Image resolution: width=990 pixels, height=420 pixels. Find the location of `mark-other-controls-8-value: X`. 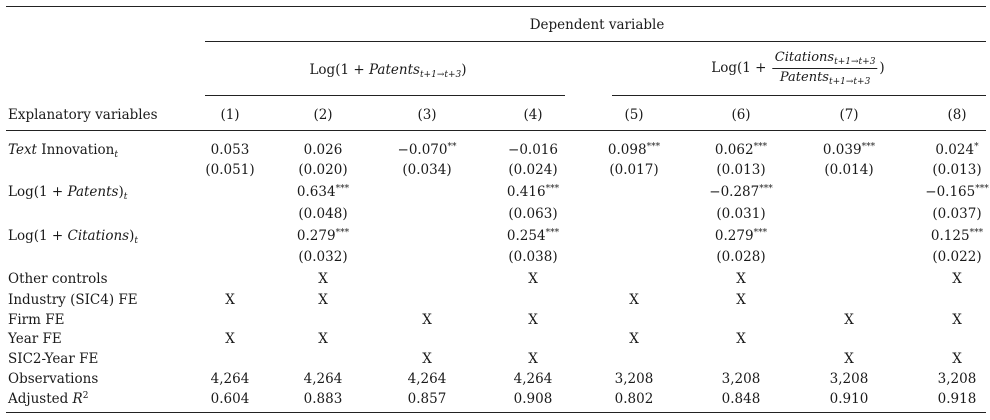

mark-other-controls-8-value: X is located at coordinates (957, 279).